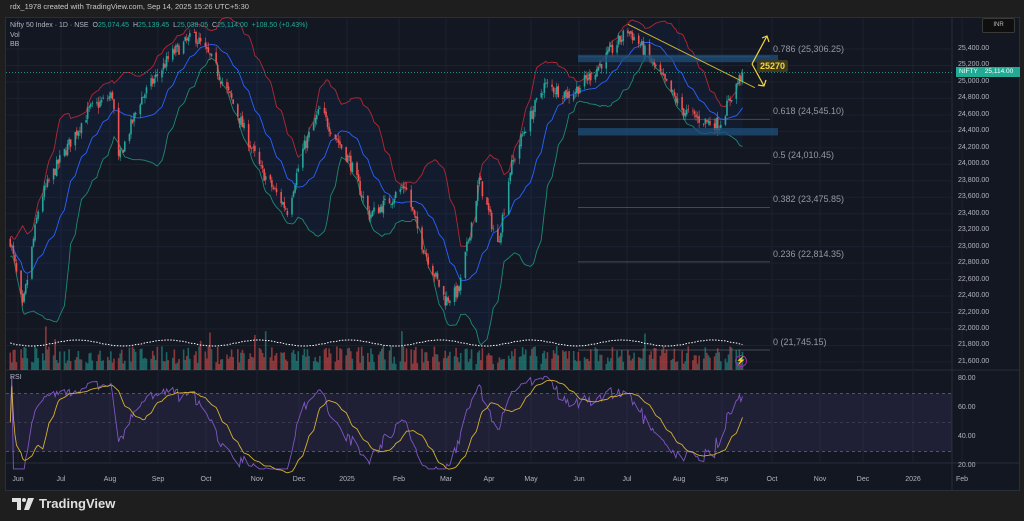 Image resolution: width=1024 pixels, height=521 pixels. I want to click on lightning-event-icon: ⚡, so click(741, 361).